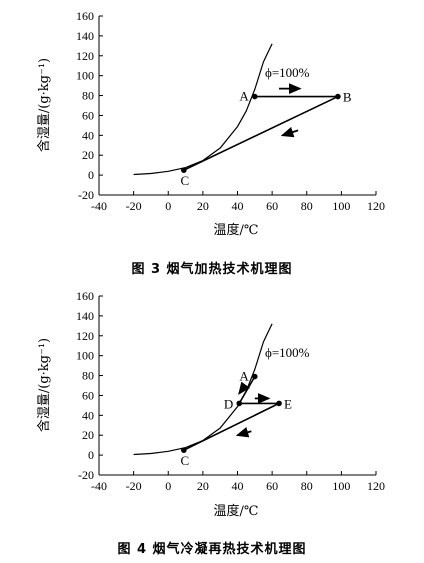 The image size is (424, 563). I want to click on chart-4-y-tick-label: 40, so click(88, 415).